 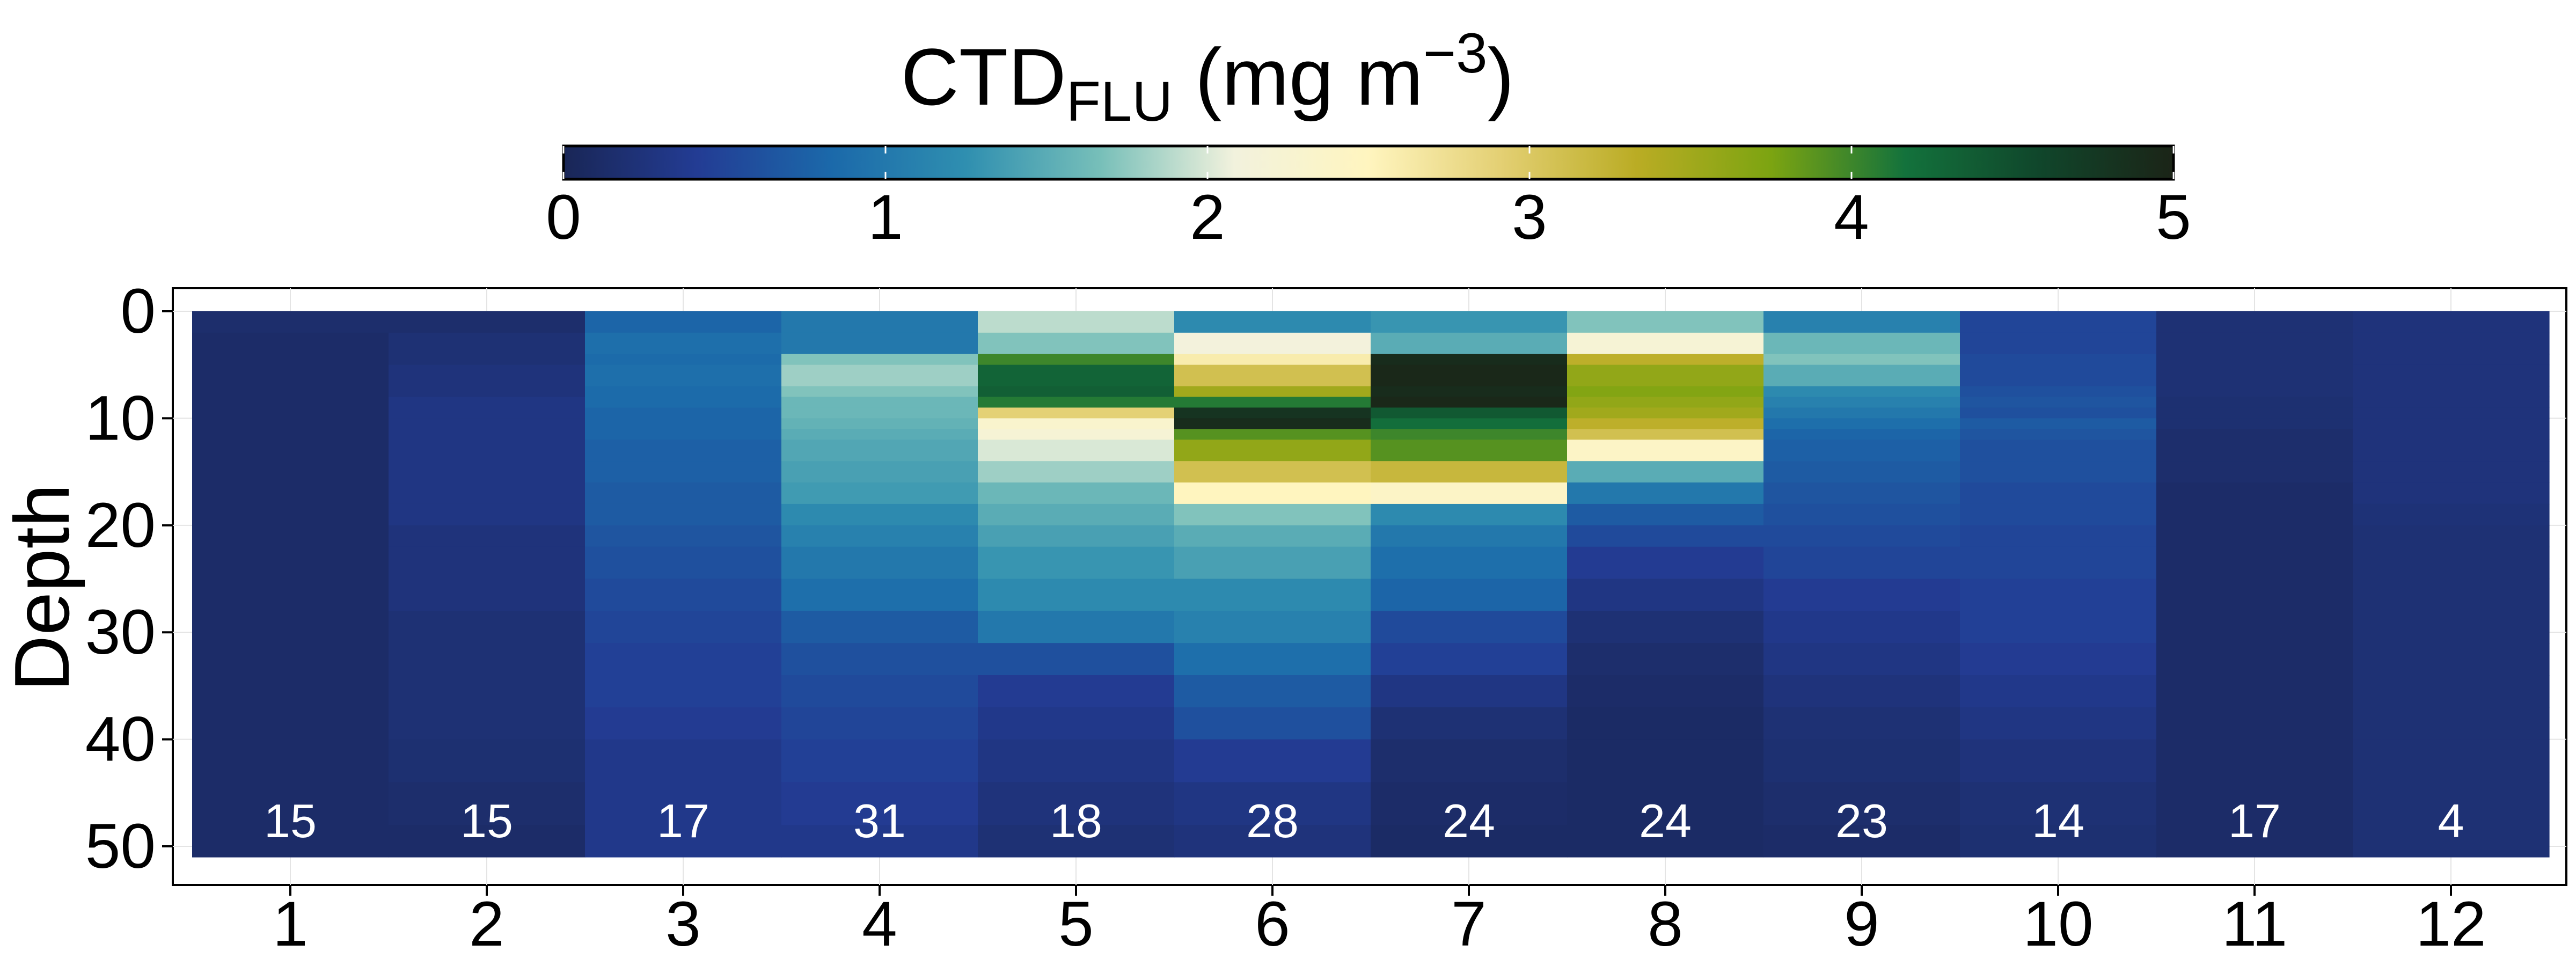 What do you see at coordinates (1529, 217) in the screenshot?
I see `colorbar-tick-label: 3` at bounding box center [1529, 217].